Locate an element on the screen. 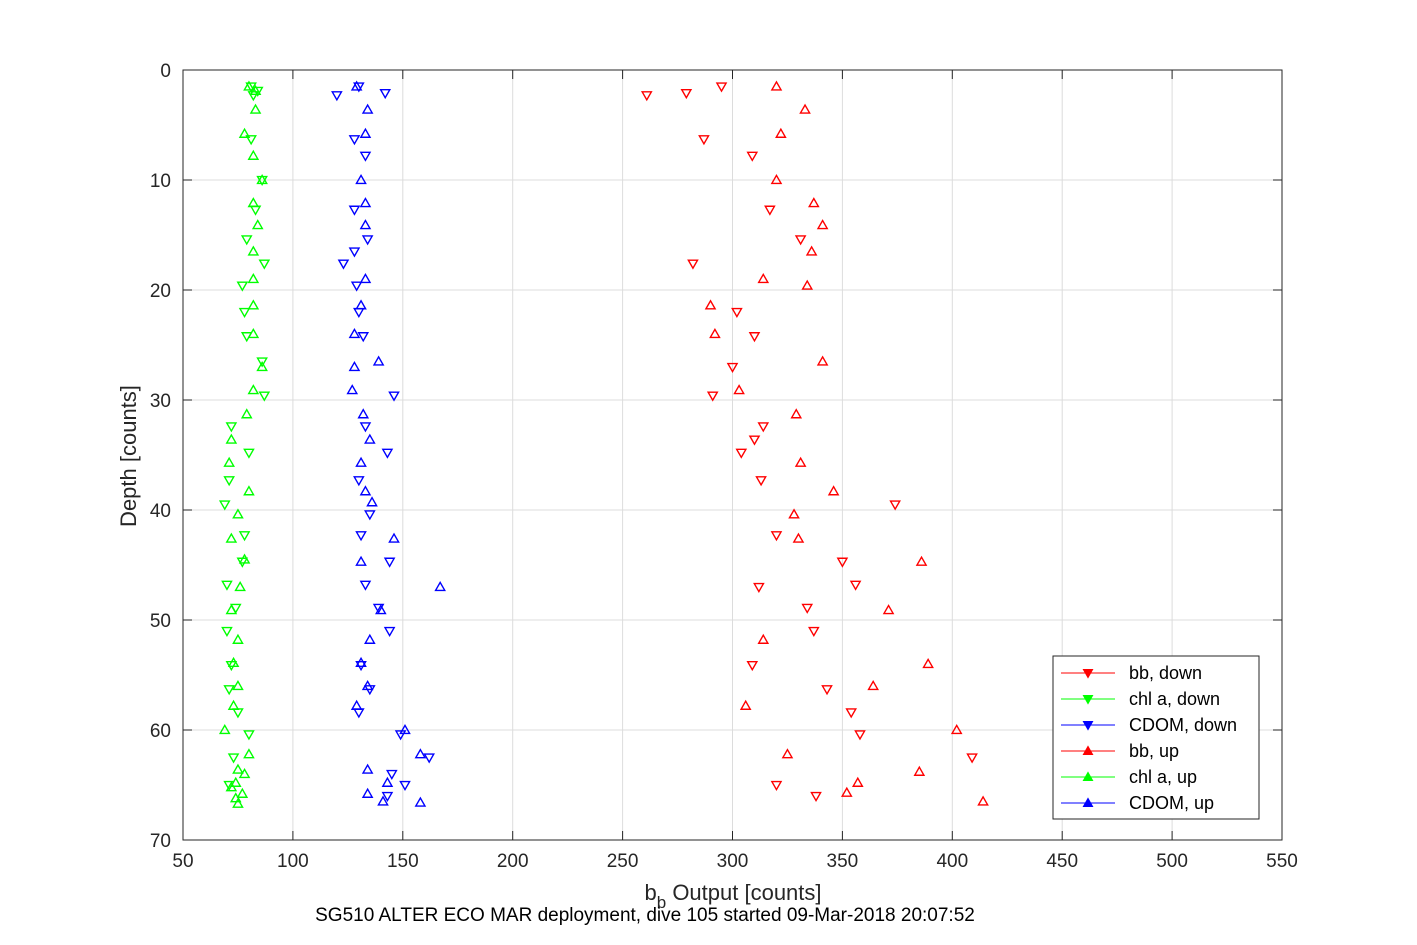 The height and width of the screenshot is (945, 1417). legend-label: bb, up is located at coordinates (1154, 751).